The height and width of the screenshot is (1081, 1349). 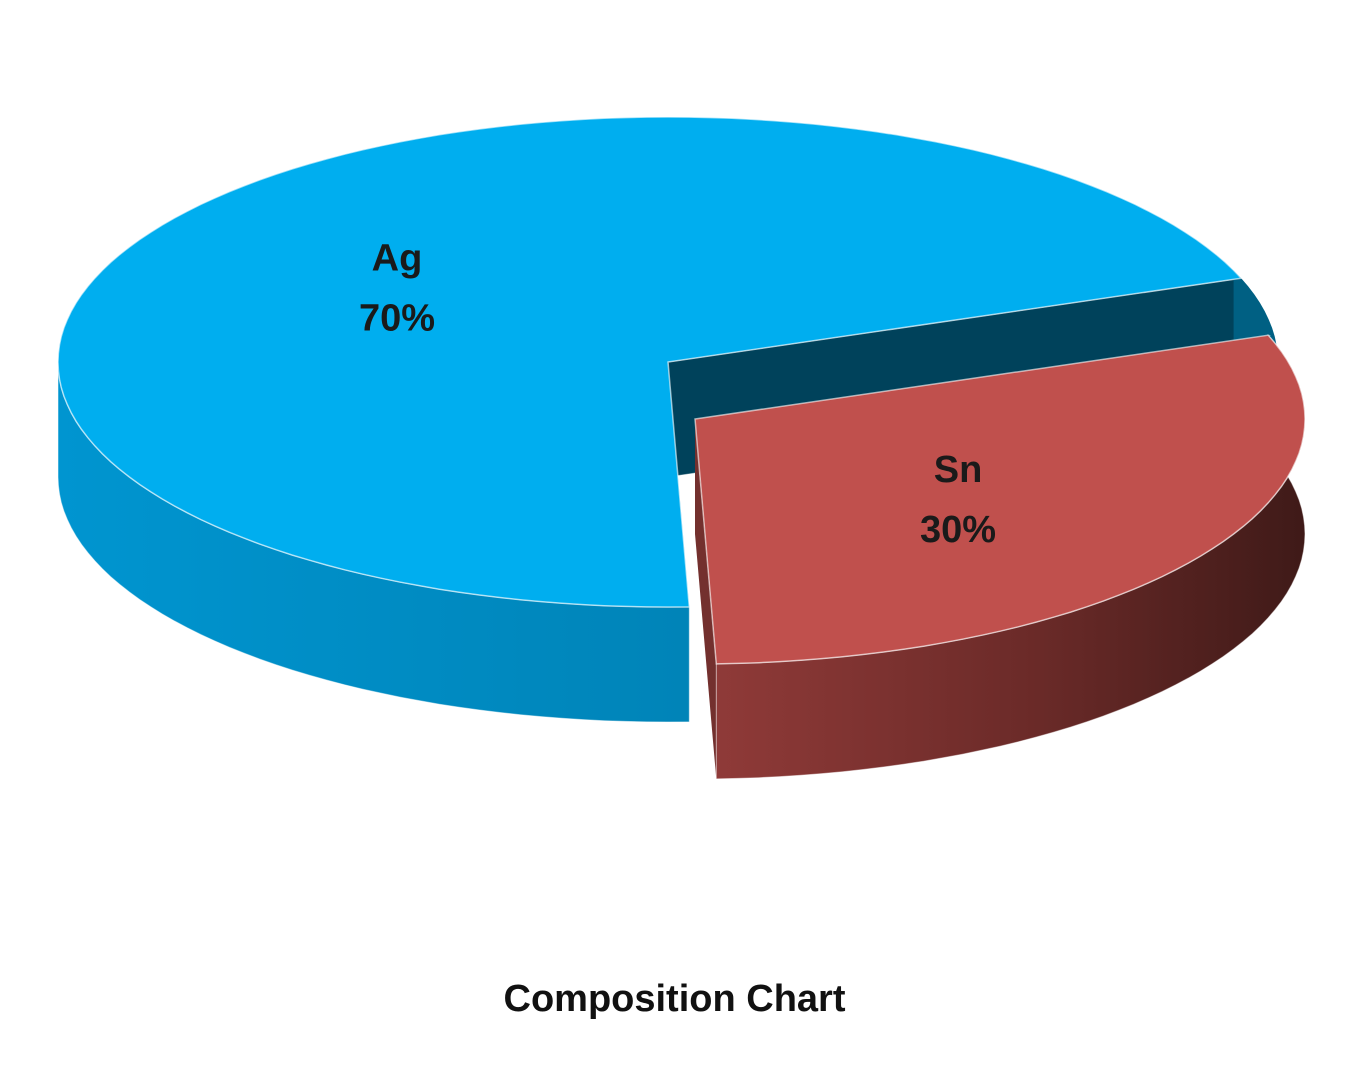 What do you see at coordinates (397, 319) in the screenshot?
I see `ag-value-label: 70%` at bounding box center [397, 319].